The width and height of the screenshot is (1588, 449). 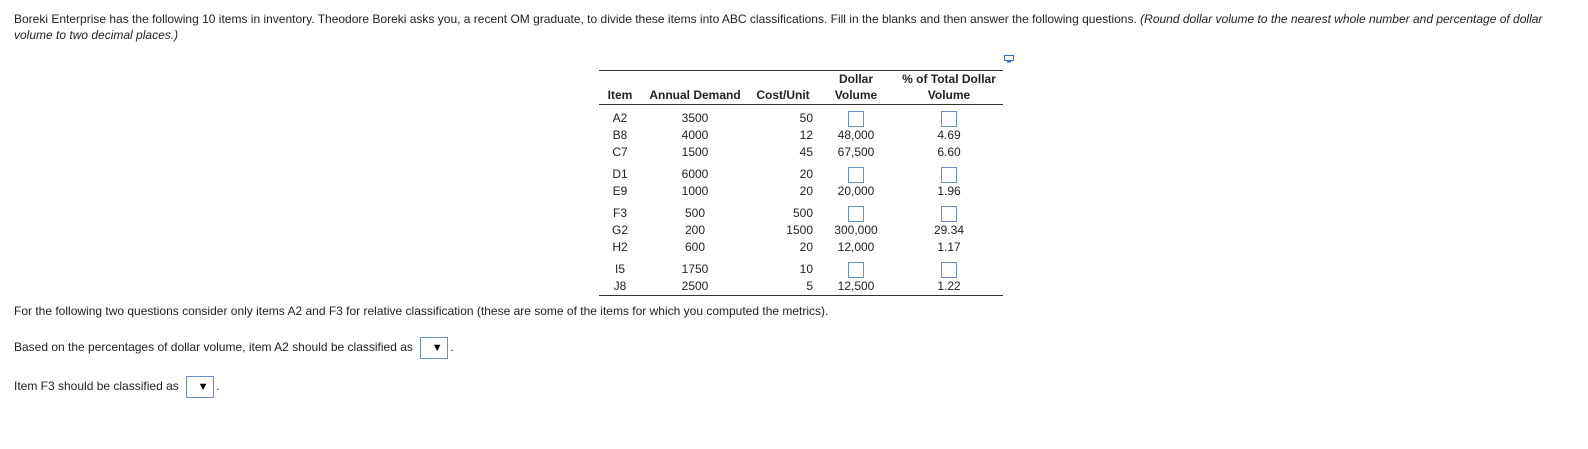 What do you see at coordinates (695, 174) in the screenshot?
I see `demand-cell: 6000` at bounding box center [695, 174].